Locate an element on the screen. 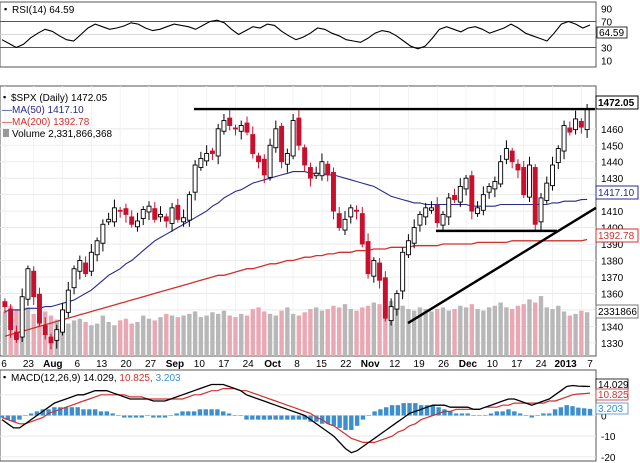 Image resolution: width=640 pixels, height=463 pixels. x-label: 27 is located at coordinates (151, 364).